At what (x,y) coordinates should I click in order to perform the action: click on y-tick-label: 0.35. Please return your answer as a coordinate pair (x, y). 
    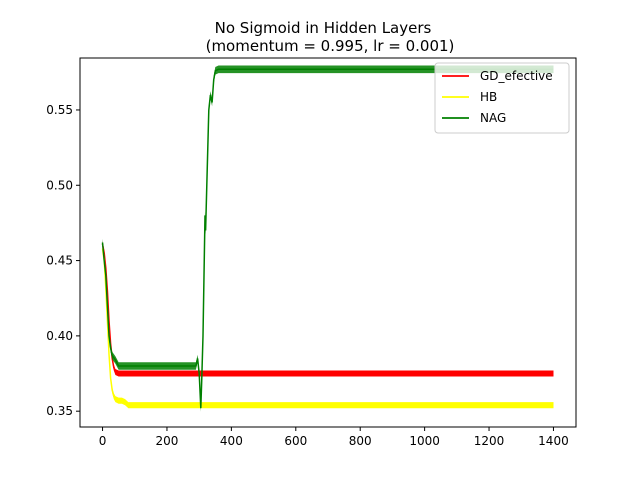
    Looking at the image, I should click on (59, 411).